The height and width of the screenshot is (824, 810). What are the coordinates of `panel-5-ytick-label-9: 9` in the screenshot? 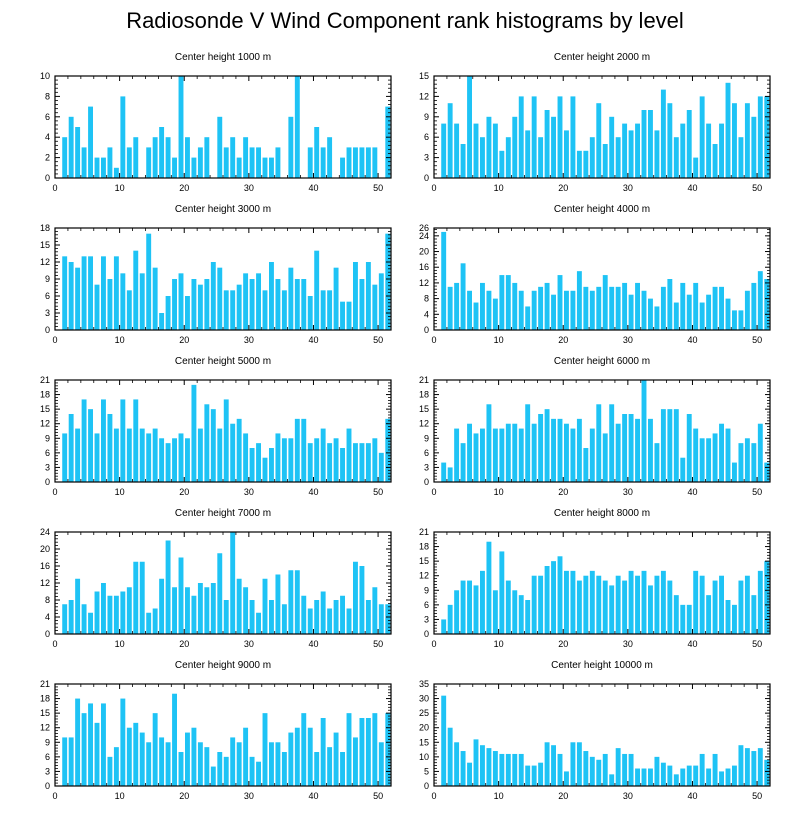 It's located at (47, 438).